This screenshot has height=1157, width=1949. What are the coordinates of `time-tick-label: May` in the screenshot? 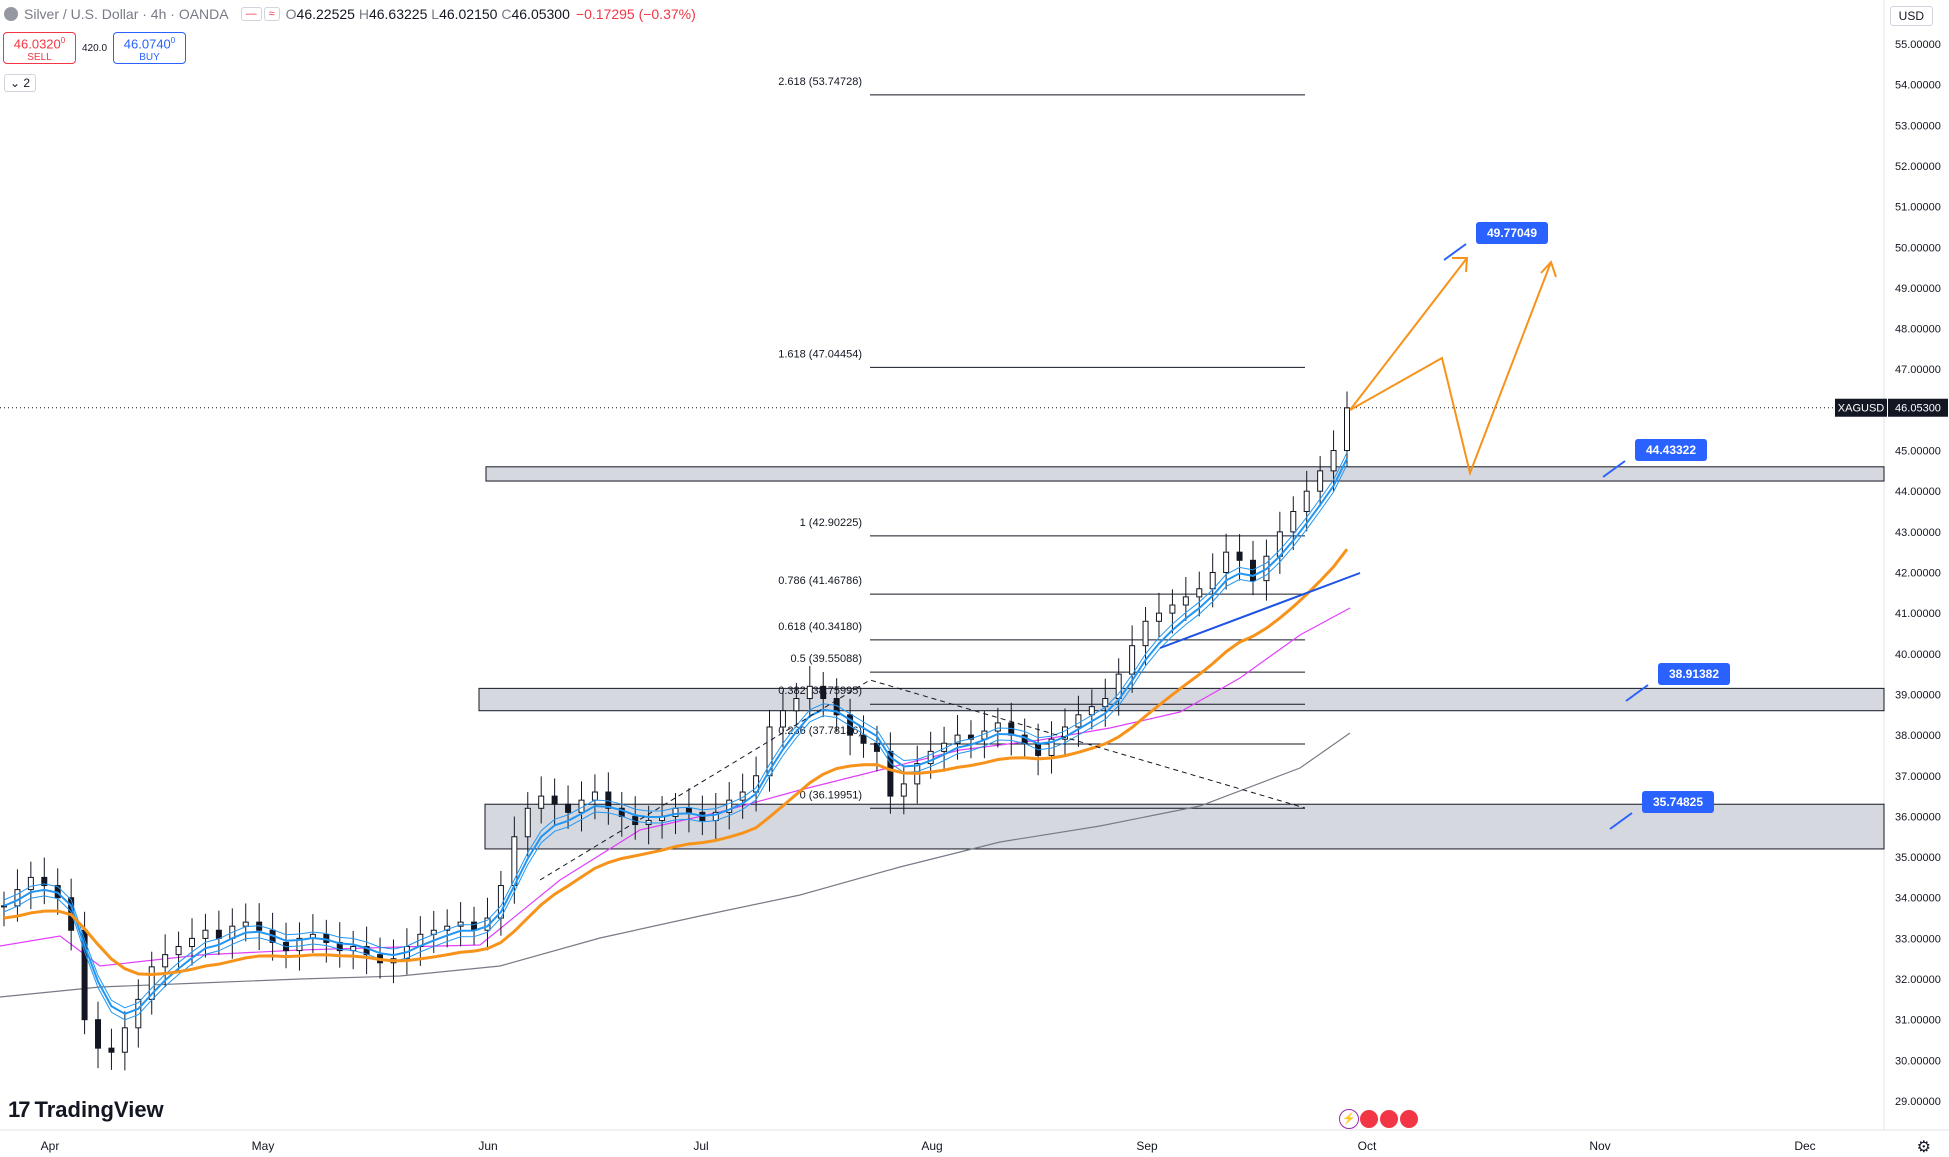 It's located at (263, 1146).